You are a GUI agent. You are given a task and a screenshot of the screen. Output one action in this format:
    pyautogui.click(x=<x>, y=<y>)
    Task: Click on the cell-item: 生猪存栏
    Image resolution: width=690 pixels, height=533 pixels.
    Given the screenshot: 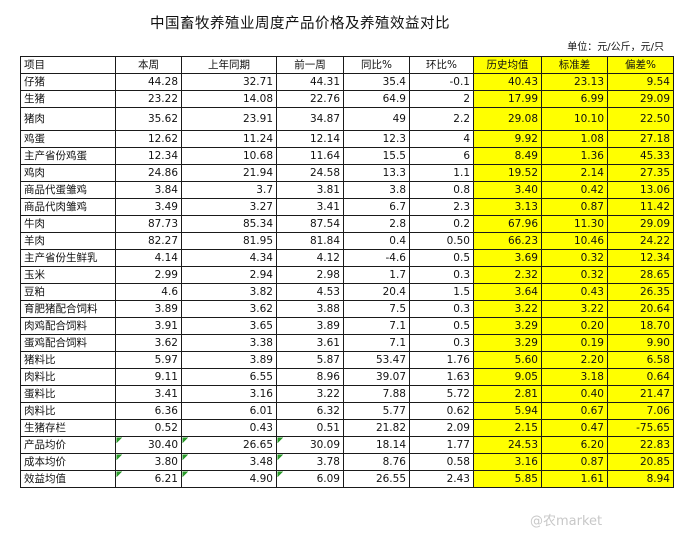 What is the action you would take?
    pyautogui.click(x=68, y=428)
    